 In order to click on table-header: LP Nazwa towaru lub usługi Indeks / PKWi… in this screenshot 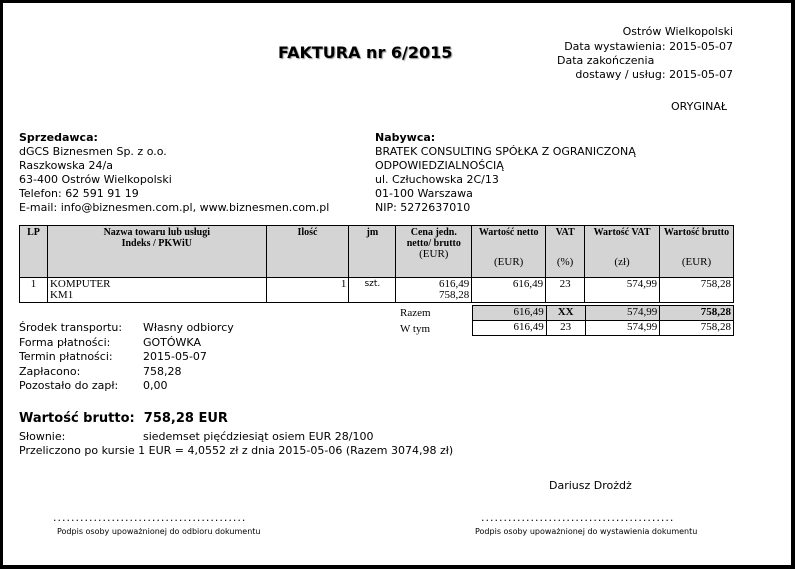, I will do `click(376, 251)`.